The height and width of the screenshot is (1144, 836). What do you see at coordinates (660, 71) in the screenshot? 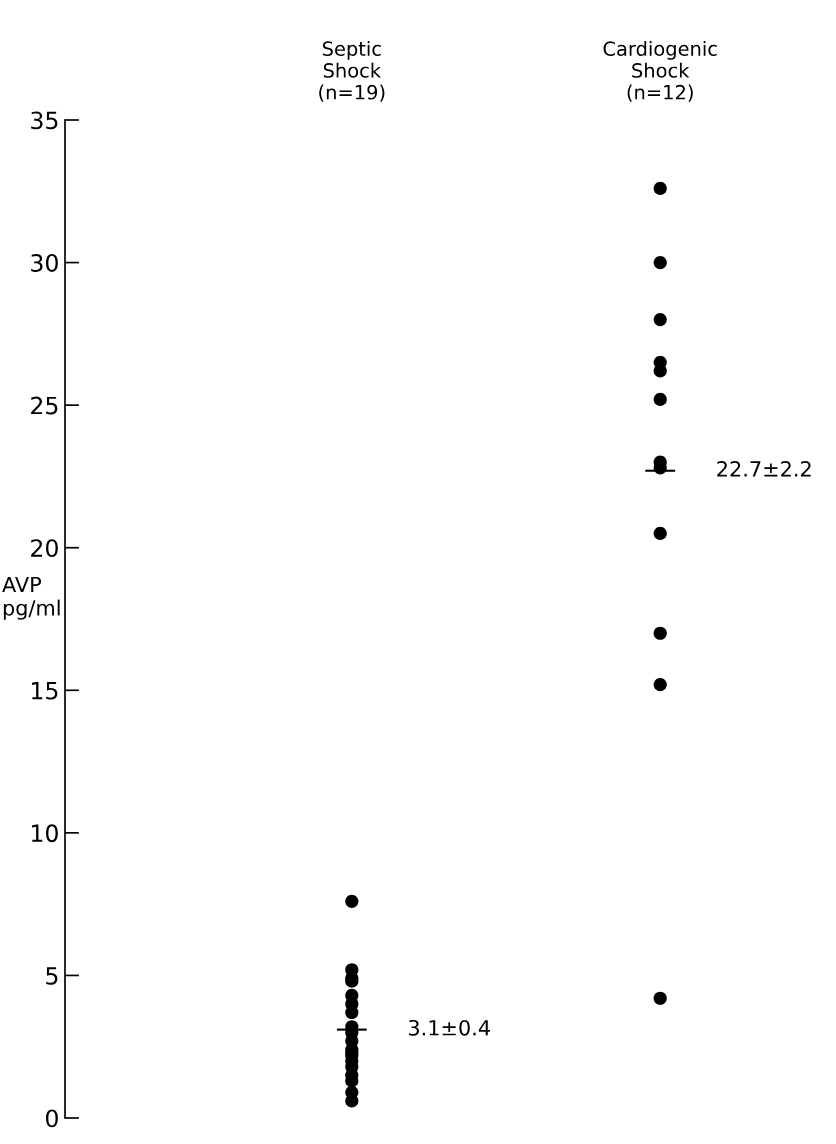
I see `x-tick-label: Cardiogenic Shock (n=12)` at bounding box center [660, 71].